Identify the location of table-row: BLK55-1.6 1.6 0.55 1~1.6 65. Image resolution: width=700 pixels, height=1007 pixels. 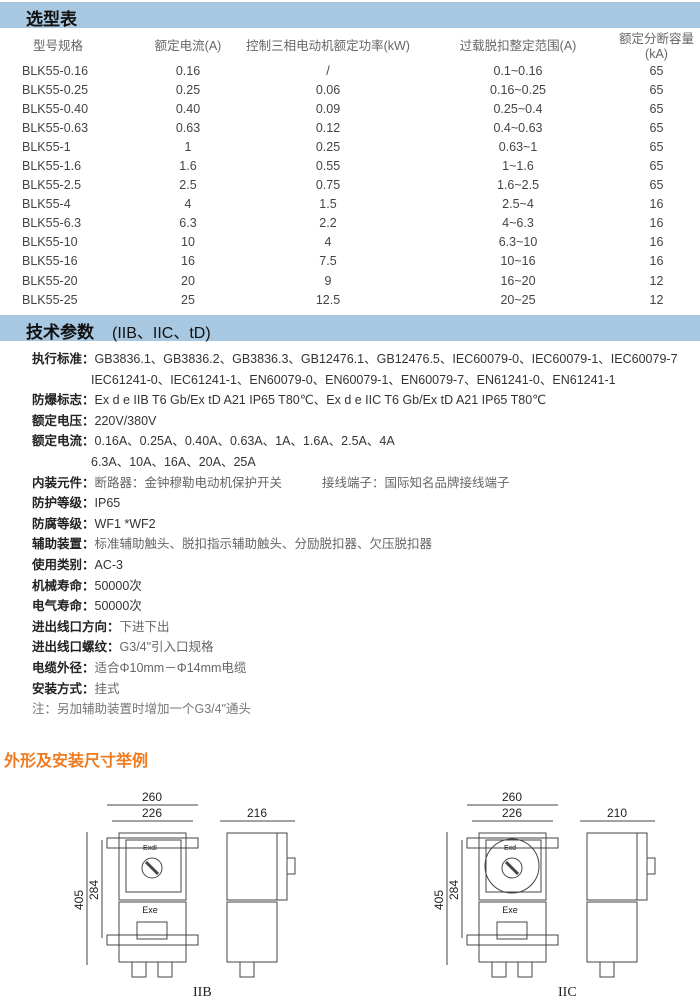
(350, 165).